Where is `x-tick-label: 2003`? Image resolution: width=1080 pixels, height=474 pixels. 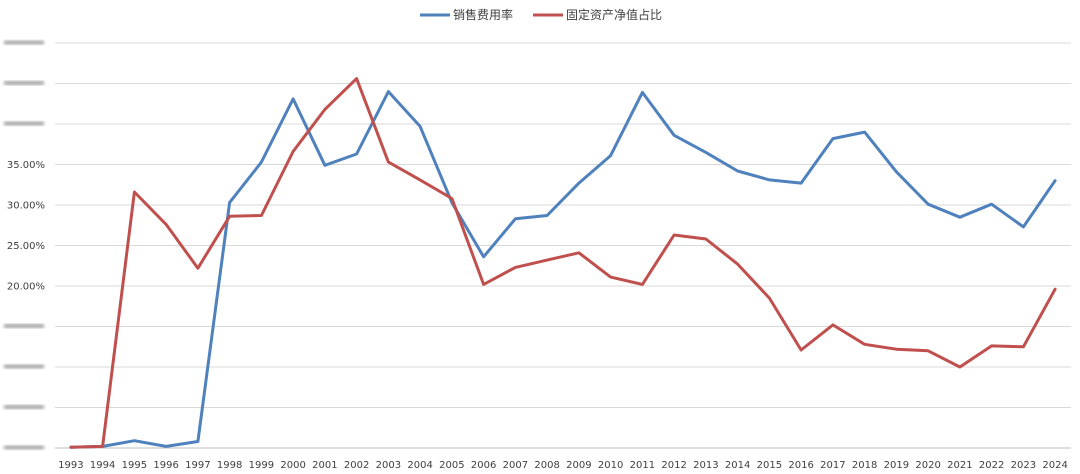
x-tick-label: 2003 is located at coordinates (388, 465).